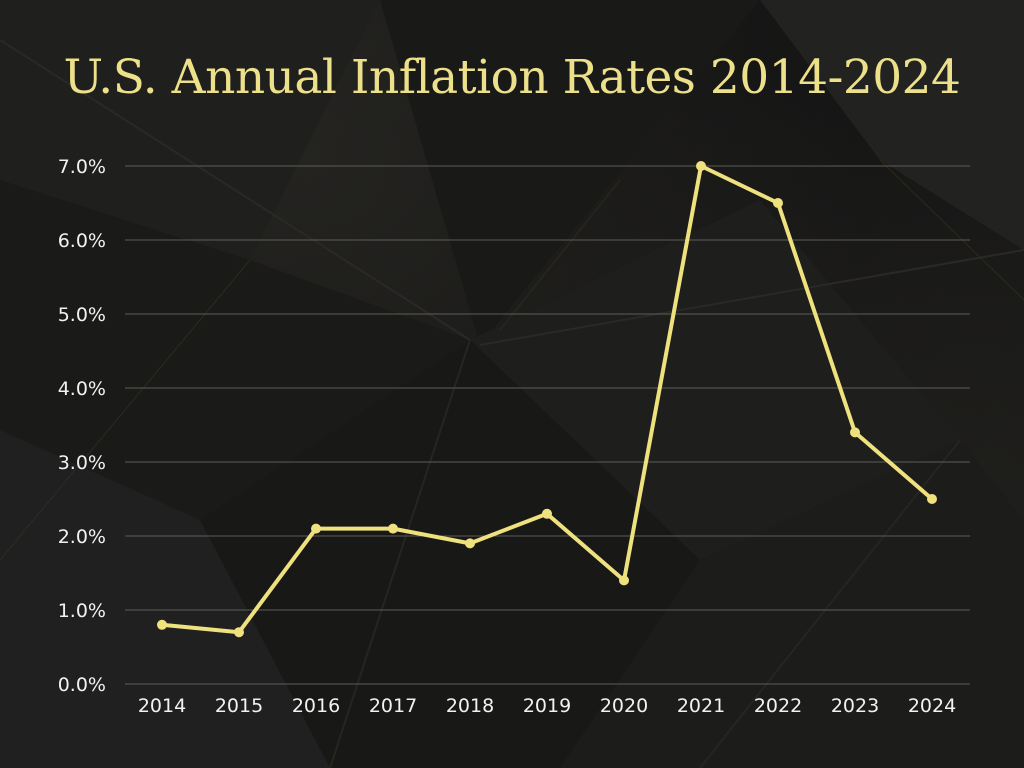 The width and height of the screenshot is (1024, 768). What do you see at coordinates (82, 389) in the screenshot?
I see `y-tick-label: 4.0%` at bounding box center [82, 389].